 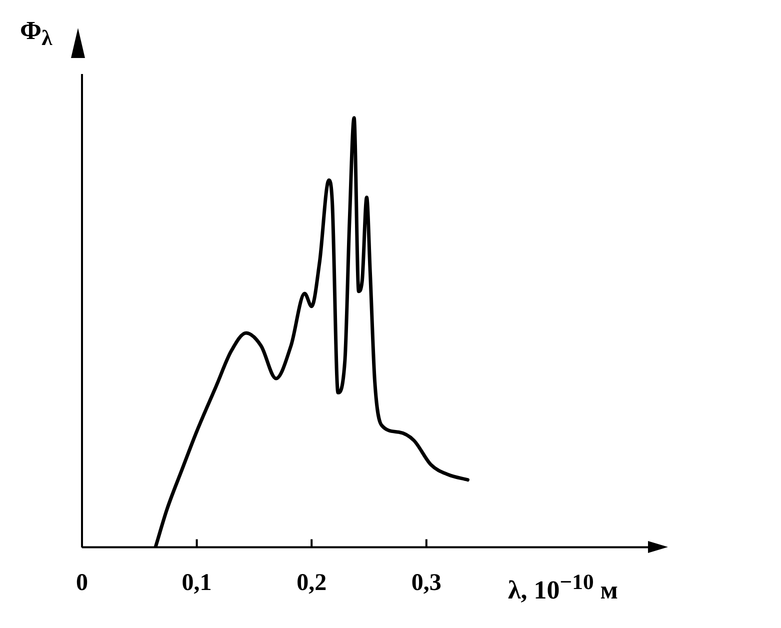 What do you see at coordinates (311, 583) in the screenshot?
I see `x-tick-label: 0,2` at bounding box center [311, 583].